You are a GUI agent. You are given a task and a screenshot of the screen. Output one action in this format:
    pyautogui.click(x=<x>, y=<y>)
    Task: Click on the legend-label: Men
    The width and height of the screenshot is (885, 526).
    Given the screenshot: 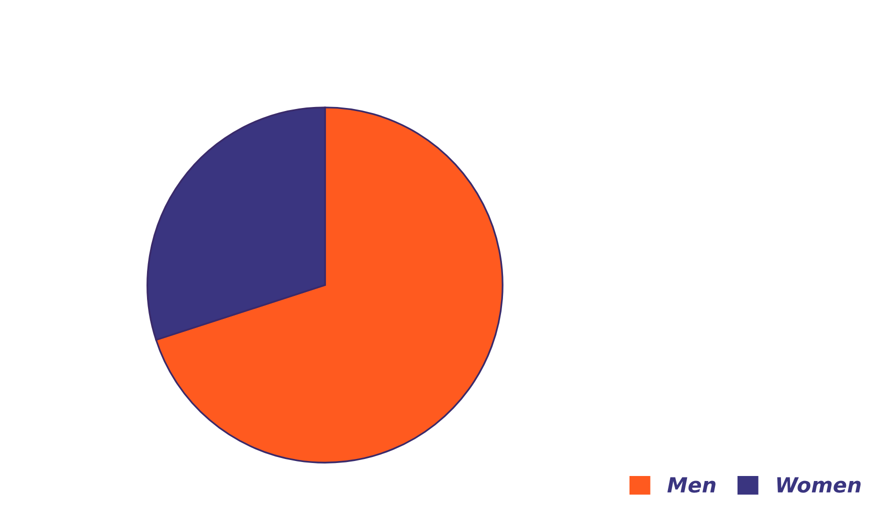 What is the action you would take?
    pyautogui.click(x=691, y=485)
    